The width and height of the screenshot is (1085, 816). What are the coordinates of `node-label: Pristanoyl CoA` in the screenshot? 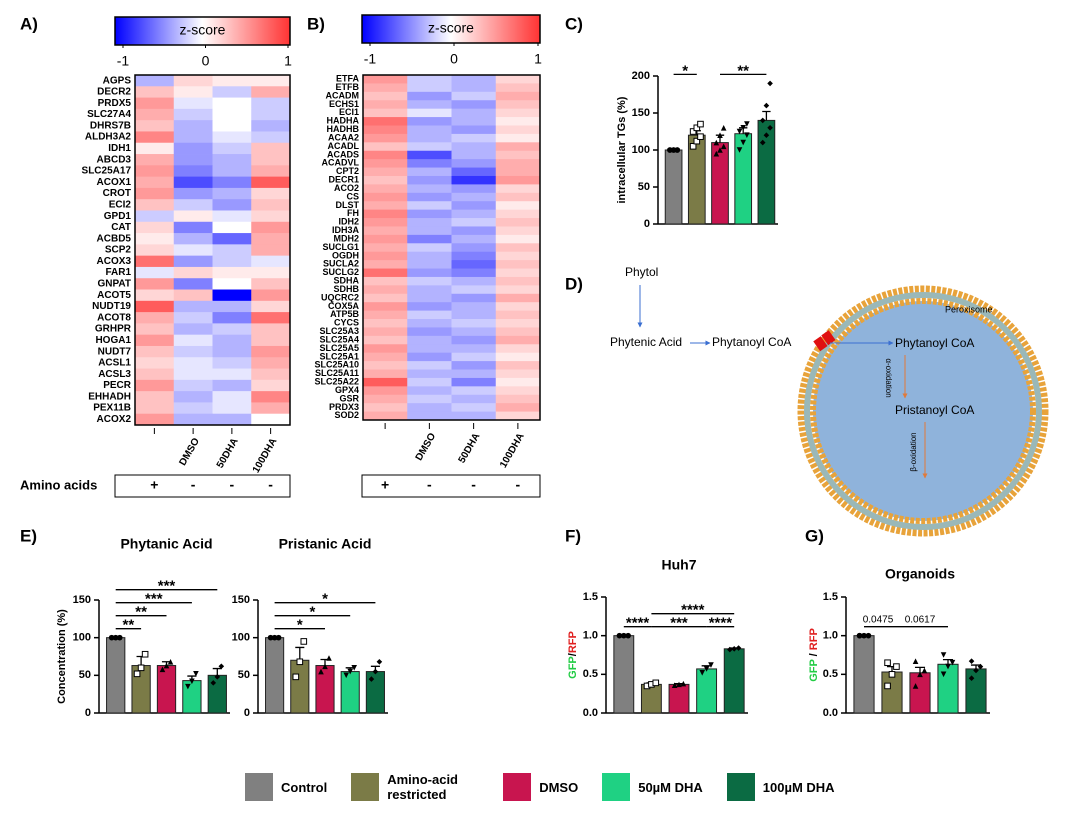 It's located at (934, 410).